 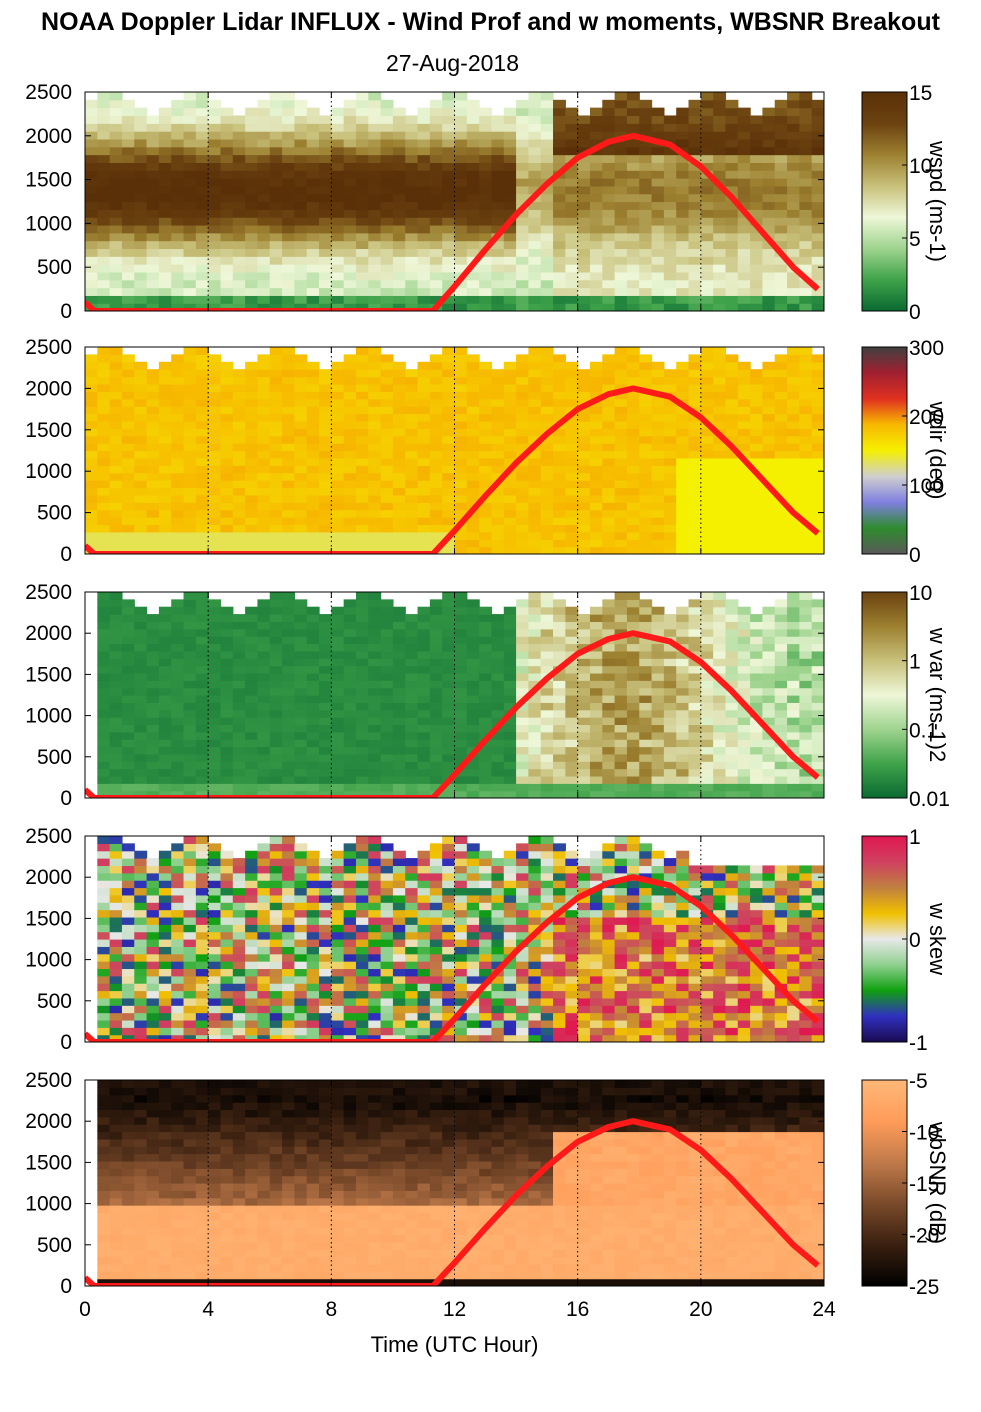 I want to click on y-tick-label: 500, so click(x=54, y=513).